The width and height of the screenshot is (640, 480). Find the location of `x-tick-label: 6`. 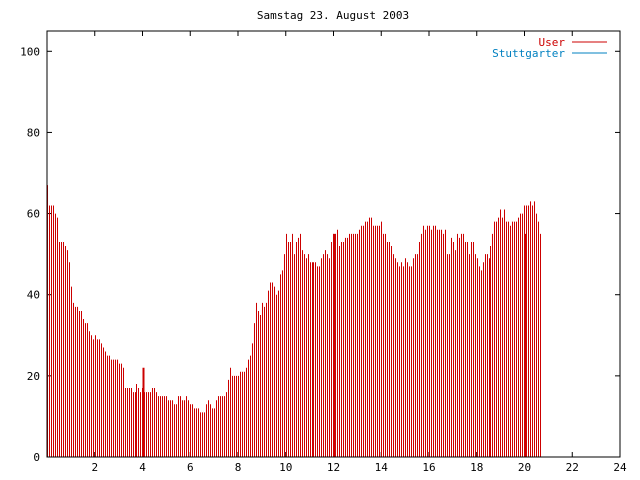

x-tick-label: 6 is located at coordinates (190, 467).